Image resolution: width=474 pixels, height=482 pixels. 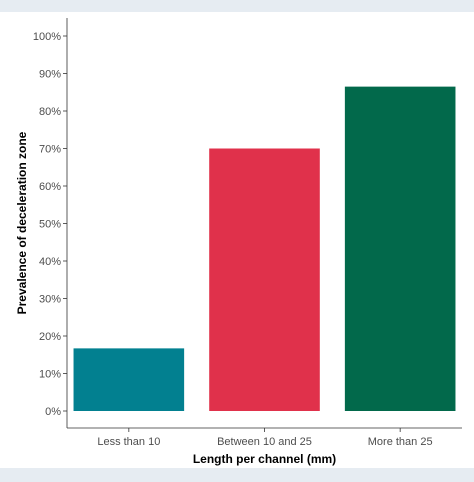 I want to click on x-tick-label: Between 10 and 25, so click(x=264, y=442).